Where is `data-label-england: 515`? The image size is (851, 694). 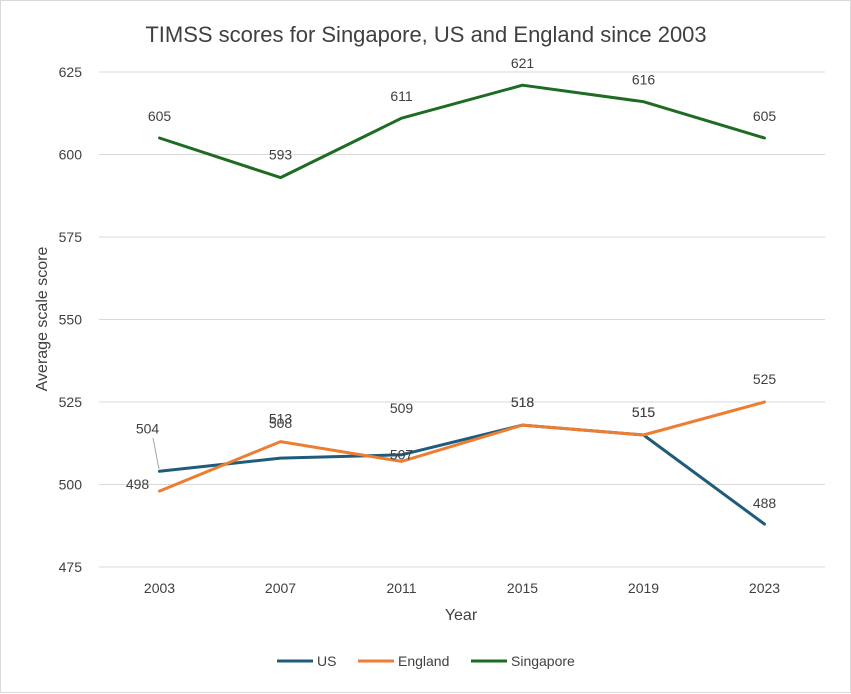 data-label-england: 515 is located at coordinates (644, 412).